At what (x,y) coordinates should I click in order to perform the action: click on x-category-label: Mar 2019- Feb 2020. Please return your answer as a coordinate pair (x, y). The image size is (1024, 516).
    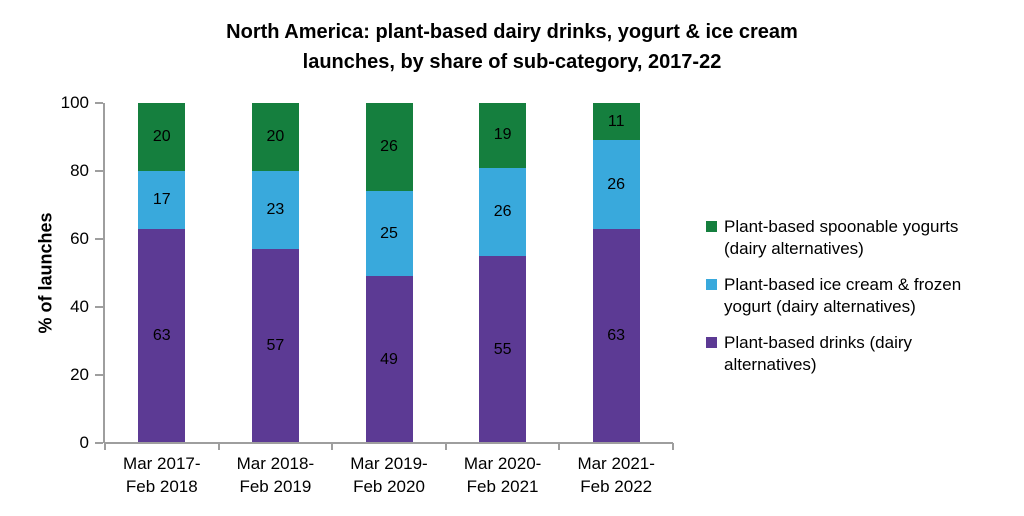
    Looking at the image, I should click on (389, 475).